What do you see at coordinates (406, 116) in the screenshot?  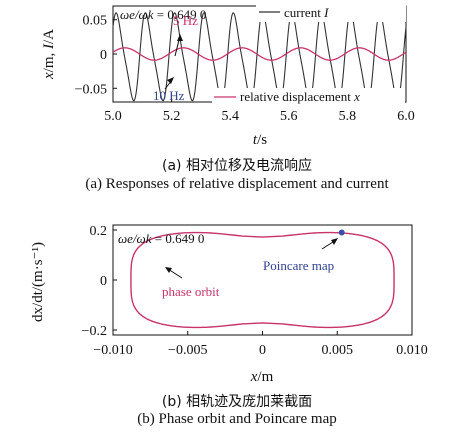 I see `panel-a-x-tick-label: 6.0` at bounding box center [406, 116].